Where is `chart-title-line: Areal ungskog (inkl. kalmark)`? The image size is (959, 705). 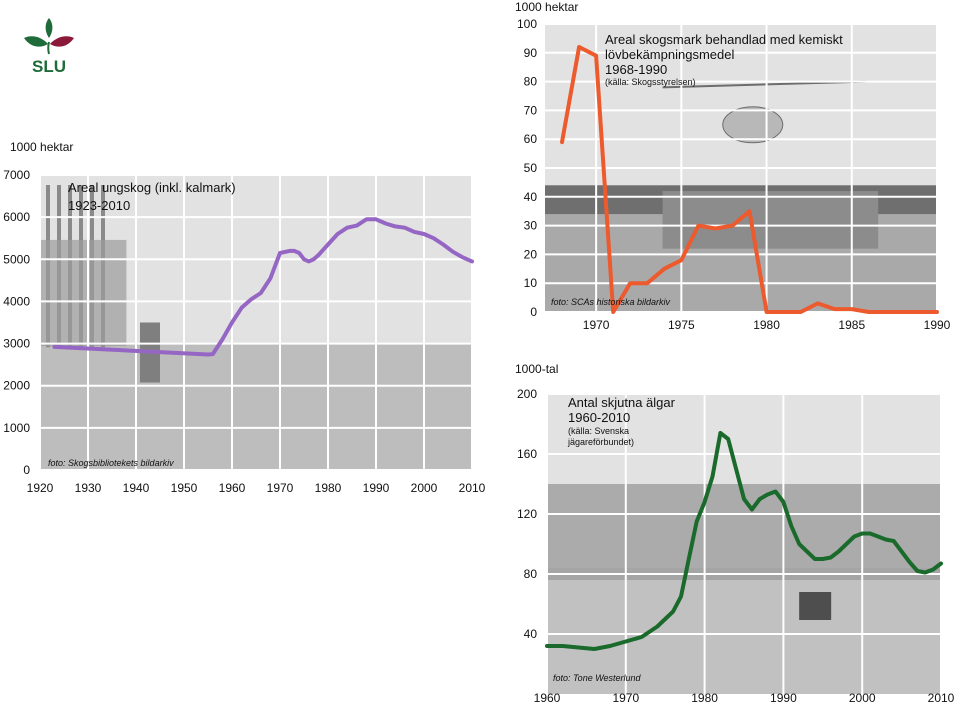
chart-title-line: Areal ungskog (inkl. kalmark) is located at coordinates (152, 187).